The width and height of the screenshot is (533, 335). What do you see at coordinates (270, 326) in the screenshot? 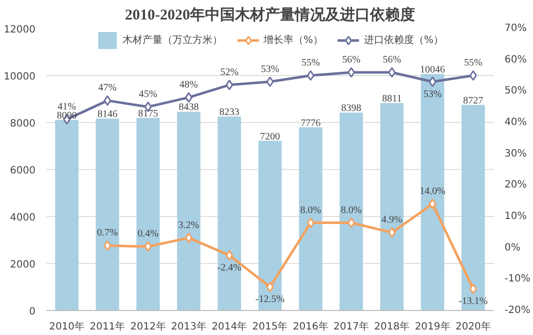
I see `x-tick-label: 2015年` at bounding box center [270, 326].